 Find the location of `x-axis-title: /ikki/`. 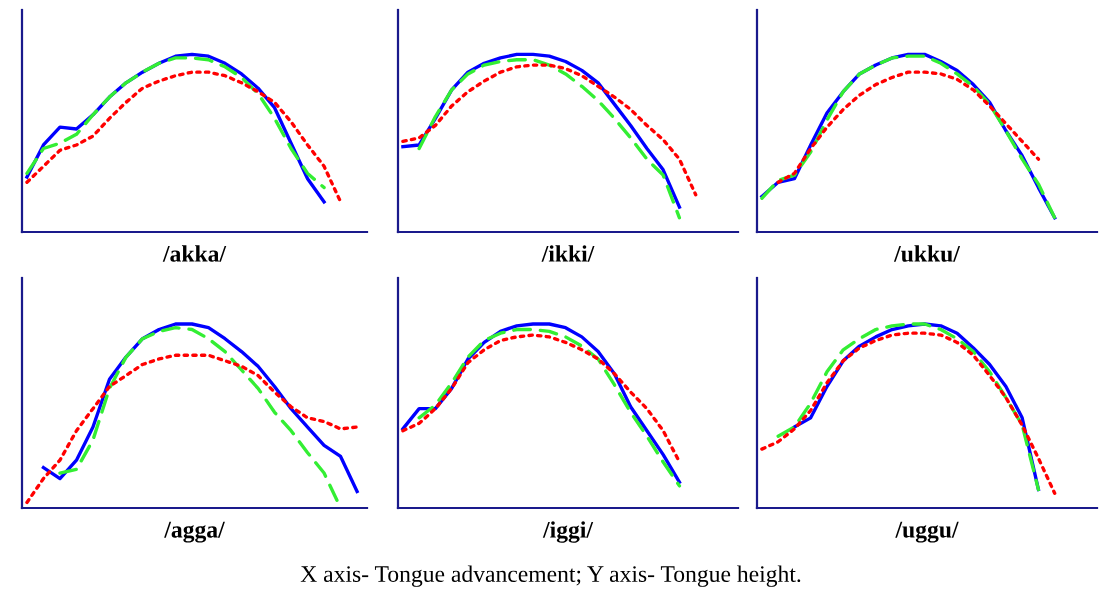

x-axis-title: /ikki/ is located at coordinates (568, 253).